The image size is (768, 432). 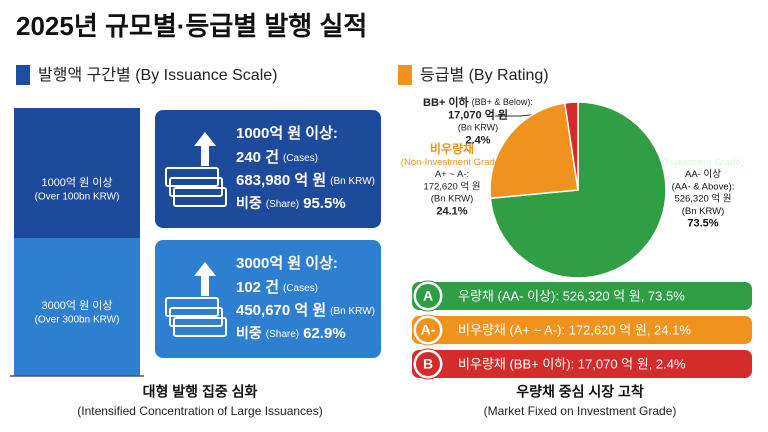 I want to click on card-line: 비중 (Share) 62.9%, so click(x=291, y=333).